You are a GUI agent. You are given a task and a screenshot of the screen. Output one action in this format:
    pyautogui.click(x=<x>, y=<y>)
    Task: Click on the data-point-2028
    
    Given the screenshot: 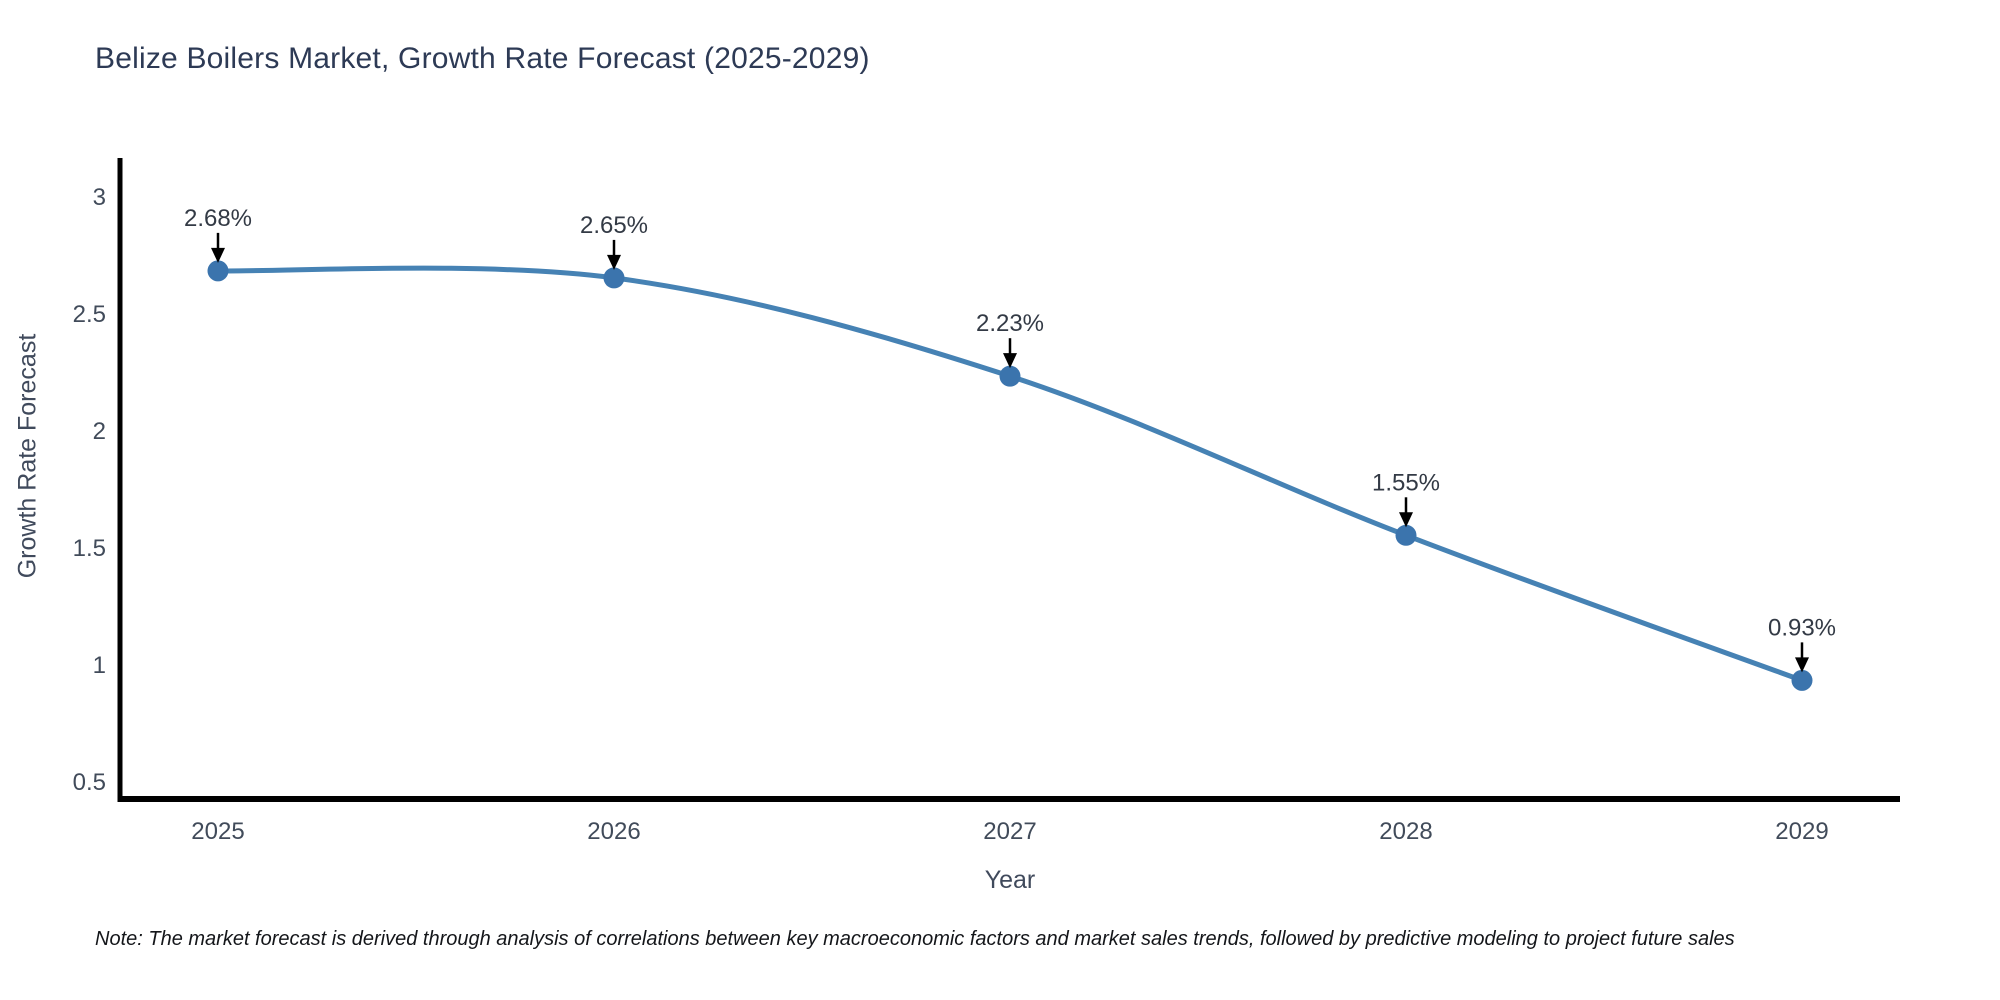 What is the action you would take?
    pyautogui.click(x=1406, y=535)
    